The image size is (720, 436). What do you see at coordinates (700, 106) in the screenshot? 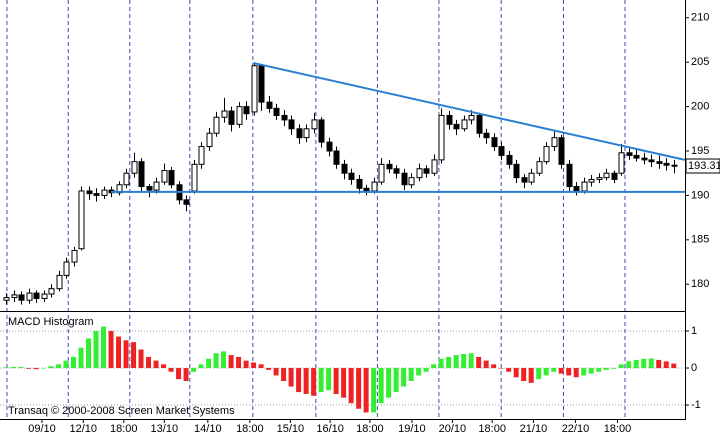
I see `y-tick-label: 200` at bounding box center [700, 106].